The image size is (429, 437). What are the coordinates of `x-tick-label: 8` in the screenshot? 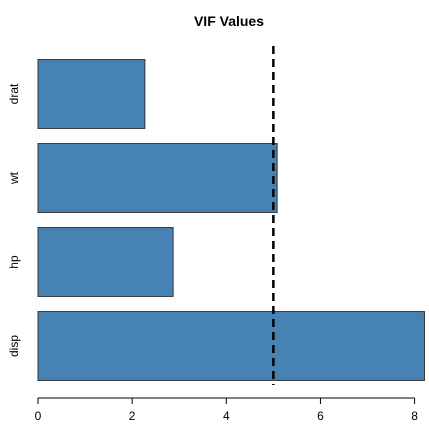 It's located at (414, 416).